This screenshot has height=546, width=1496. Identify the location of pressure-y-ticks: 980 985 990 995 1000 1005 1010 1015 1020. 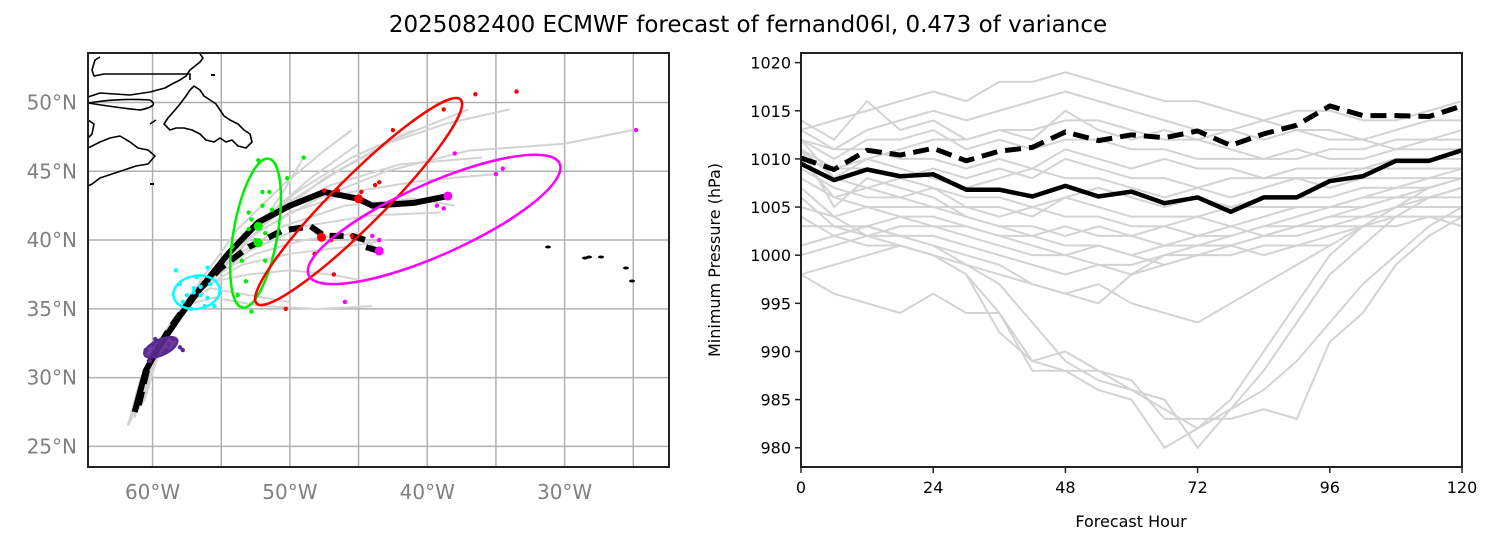
(775, 256).